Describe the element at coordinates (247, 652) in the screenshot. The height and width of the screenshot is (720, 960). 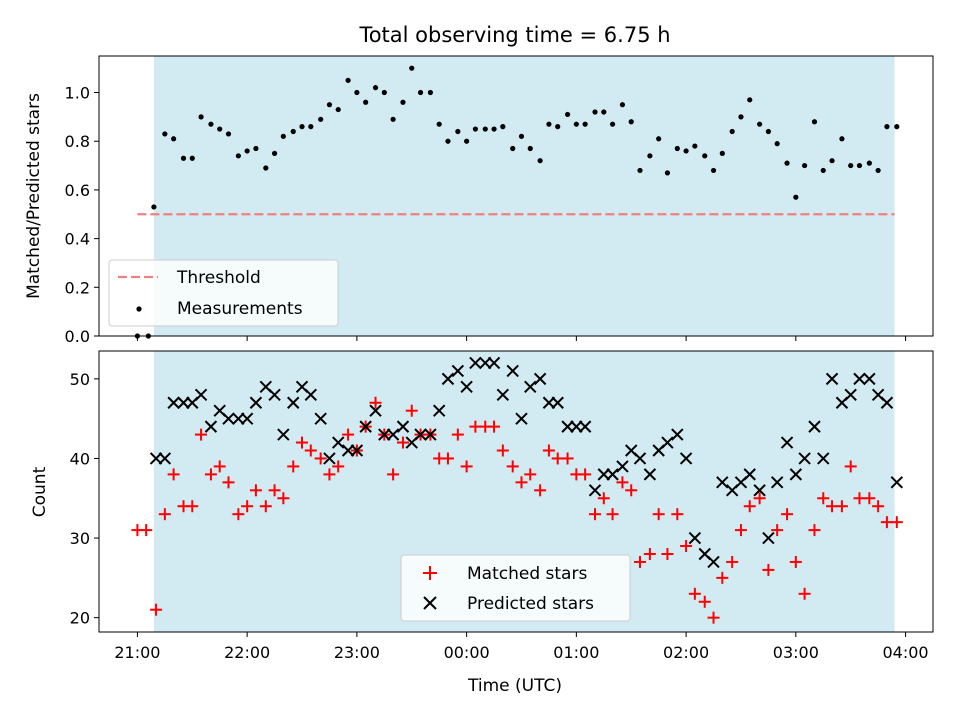
I see `x-tick-label: 22:00` at that location.